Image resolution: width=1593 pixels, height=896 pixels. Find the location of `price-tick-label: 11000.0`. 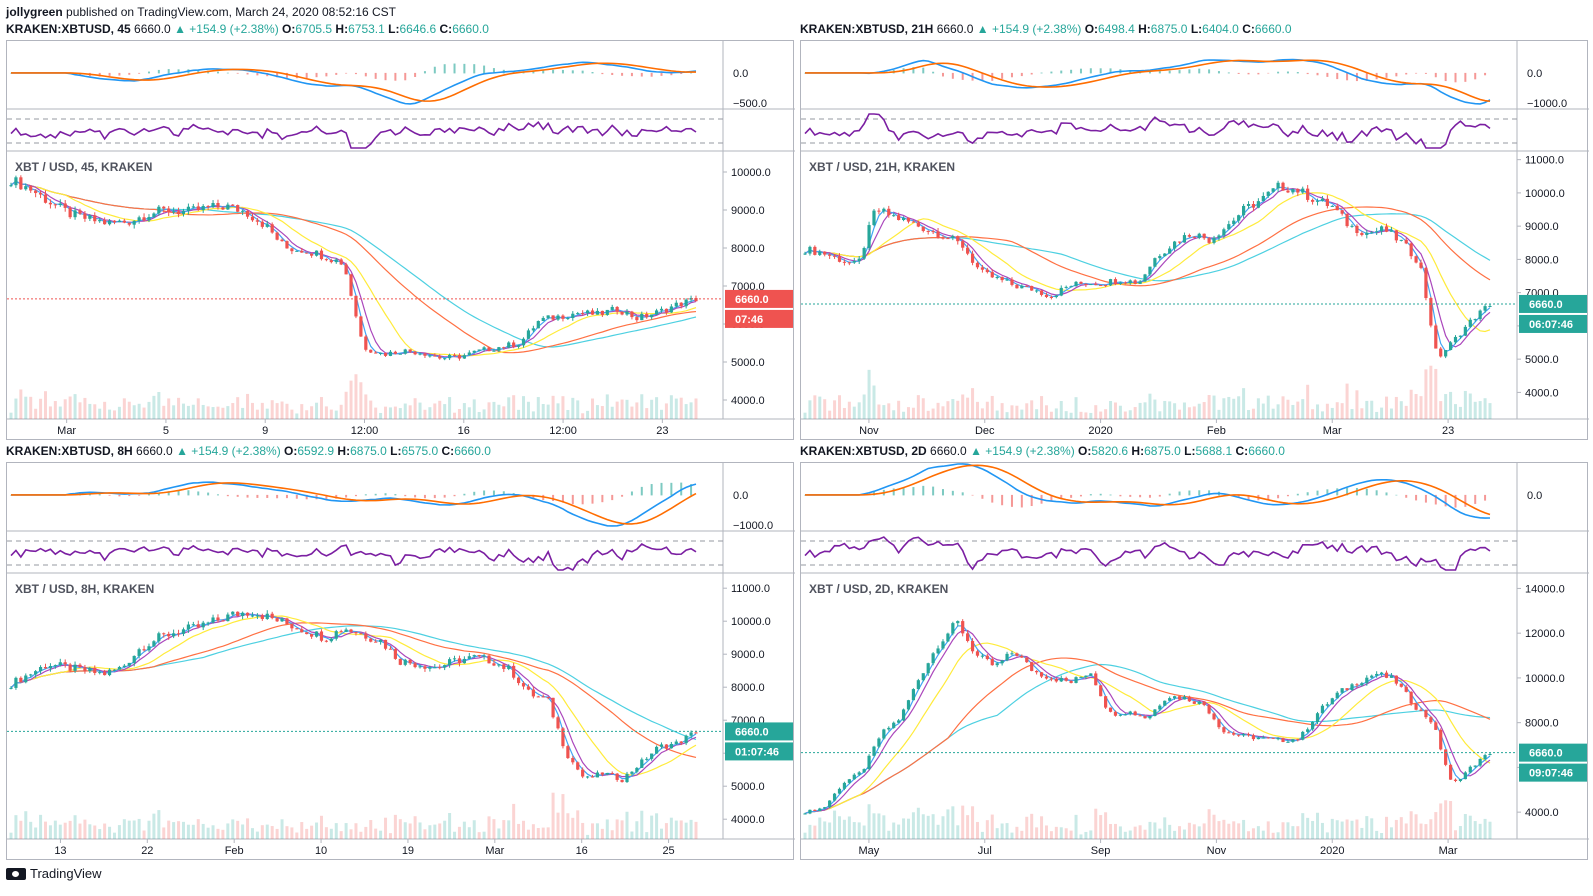

price-tick-label: 11000.0 is located at coordinates (1544, 161).